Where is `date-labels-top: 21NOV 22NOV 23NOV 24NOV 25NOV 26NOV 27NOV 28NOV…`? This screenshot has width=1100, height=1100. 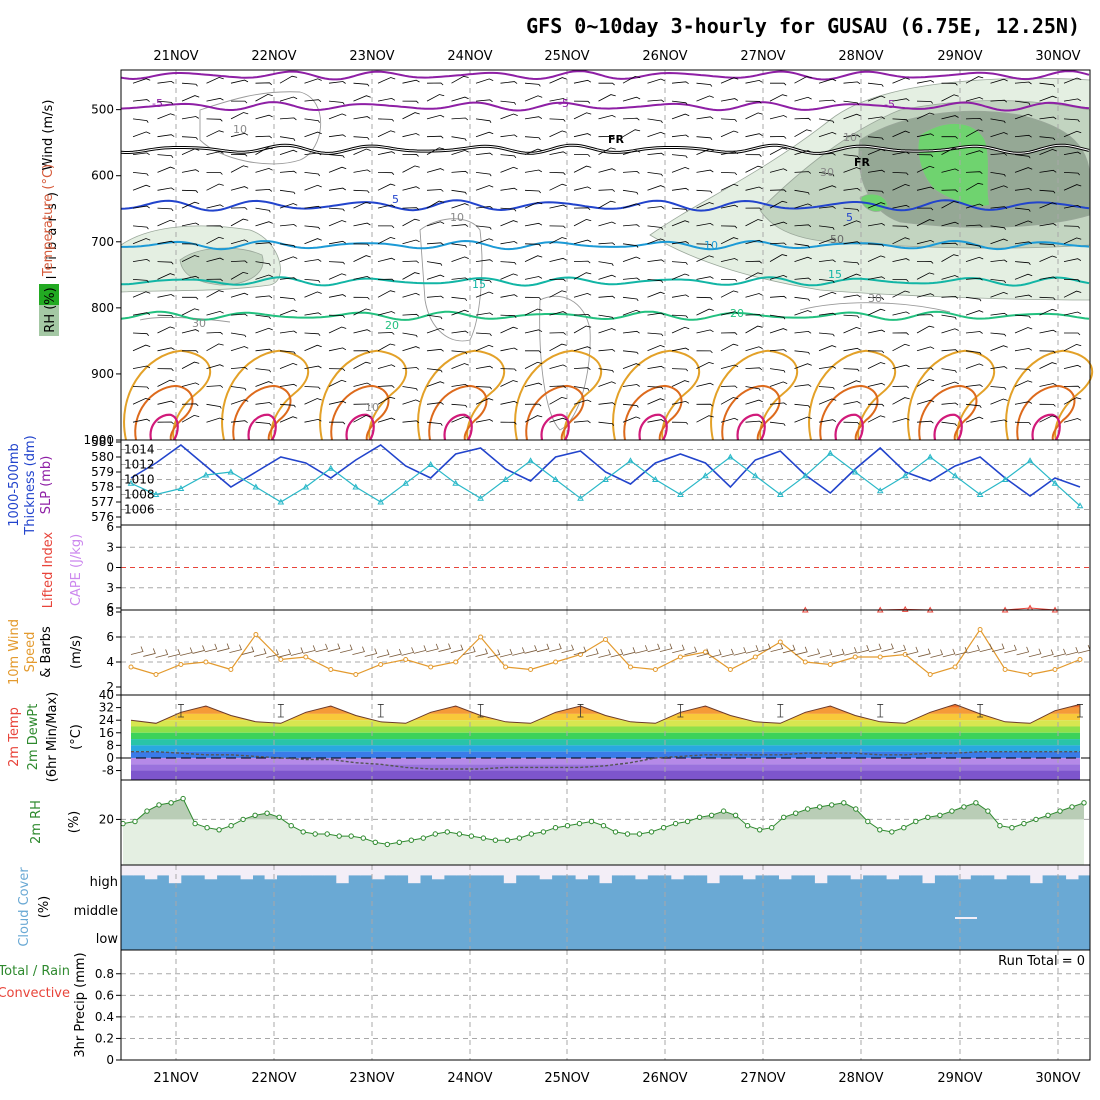
date-labels-top: 21NOV 22NOV 23NOV 24NOV 25NOV 26NOV 27NOV 28NOV… is located at coordinates (616, 56).